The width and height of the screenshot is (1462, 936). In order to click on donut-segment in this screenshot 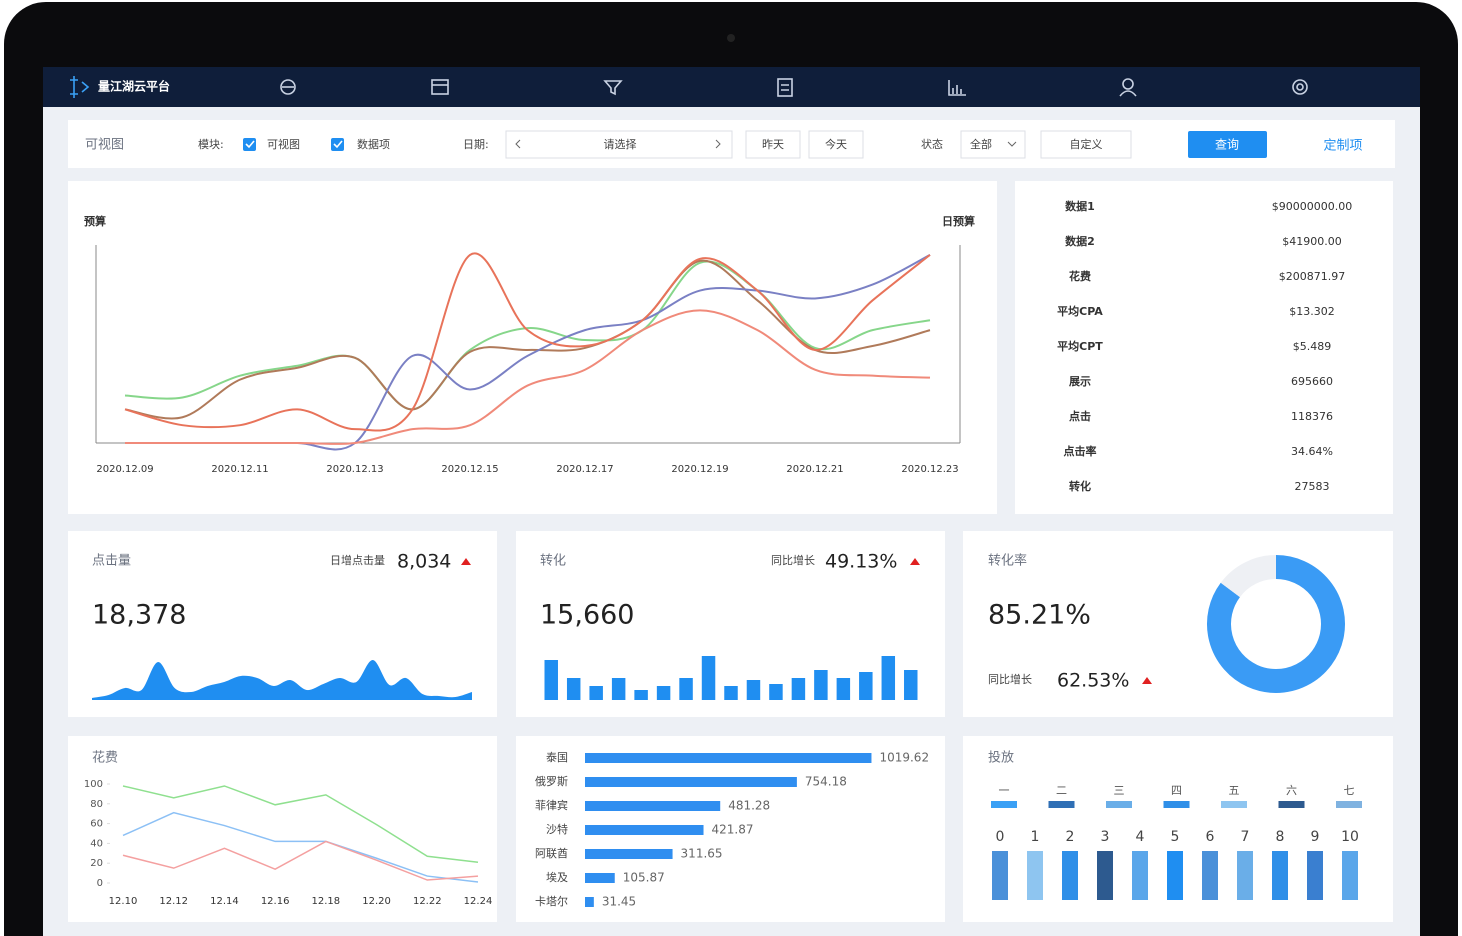, I will do `click(1276, 624)`.